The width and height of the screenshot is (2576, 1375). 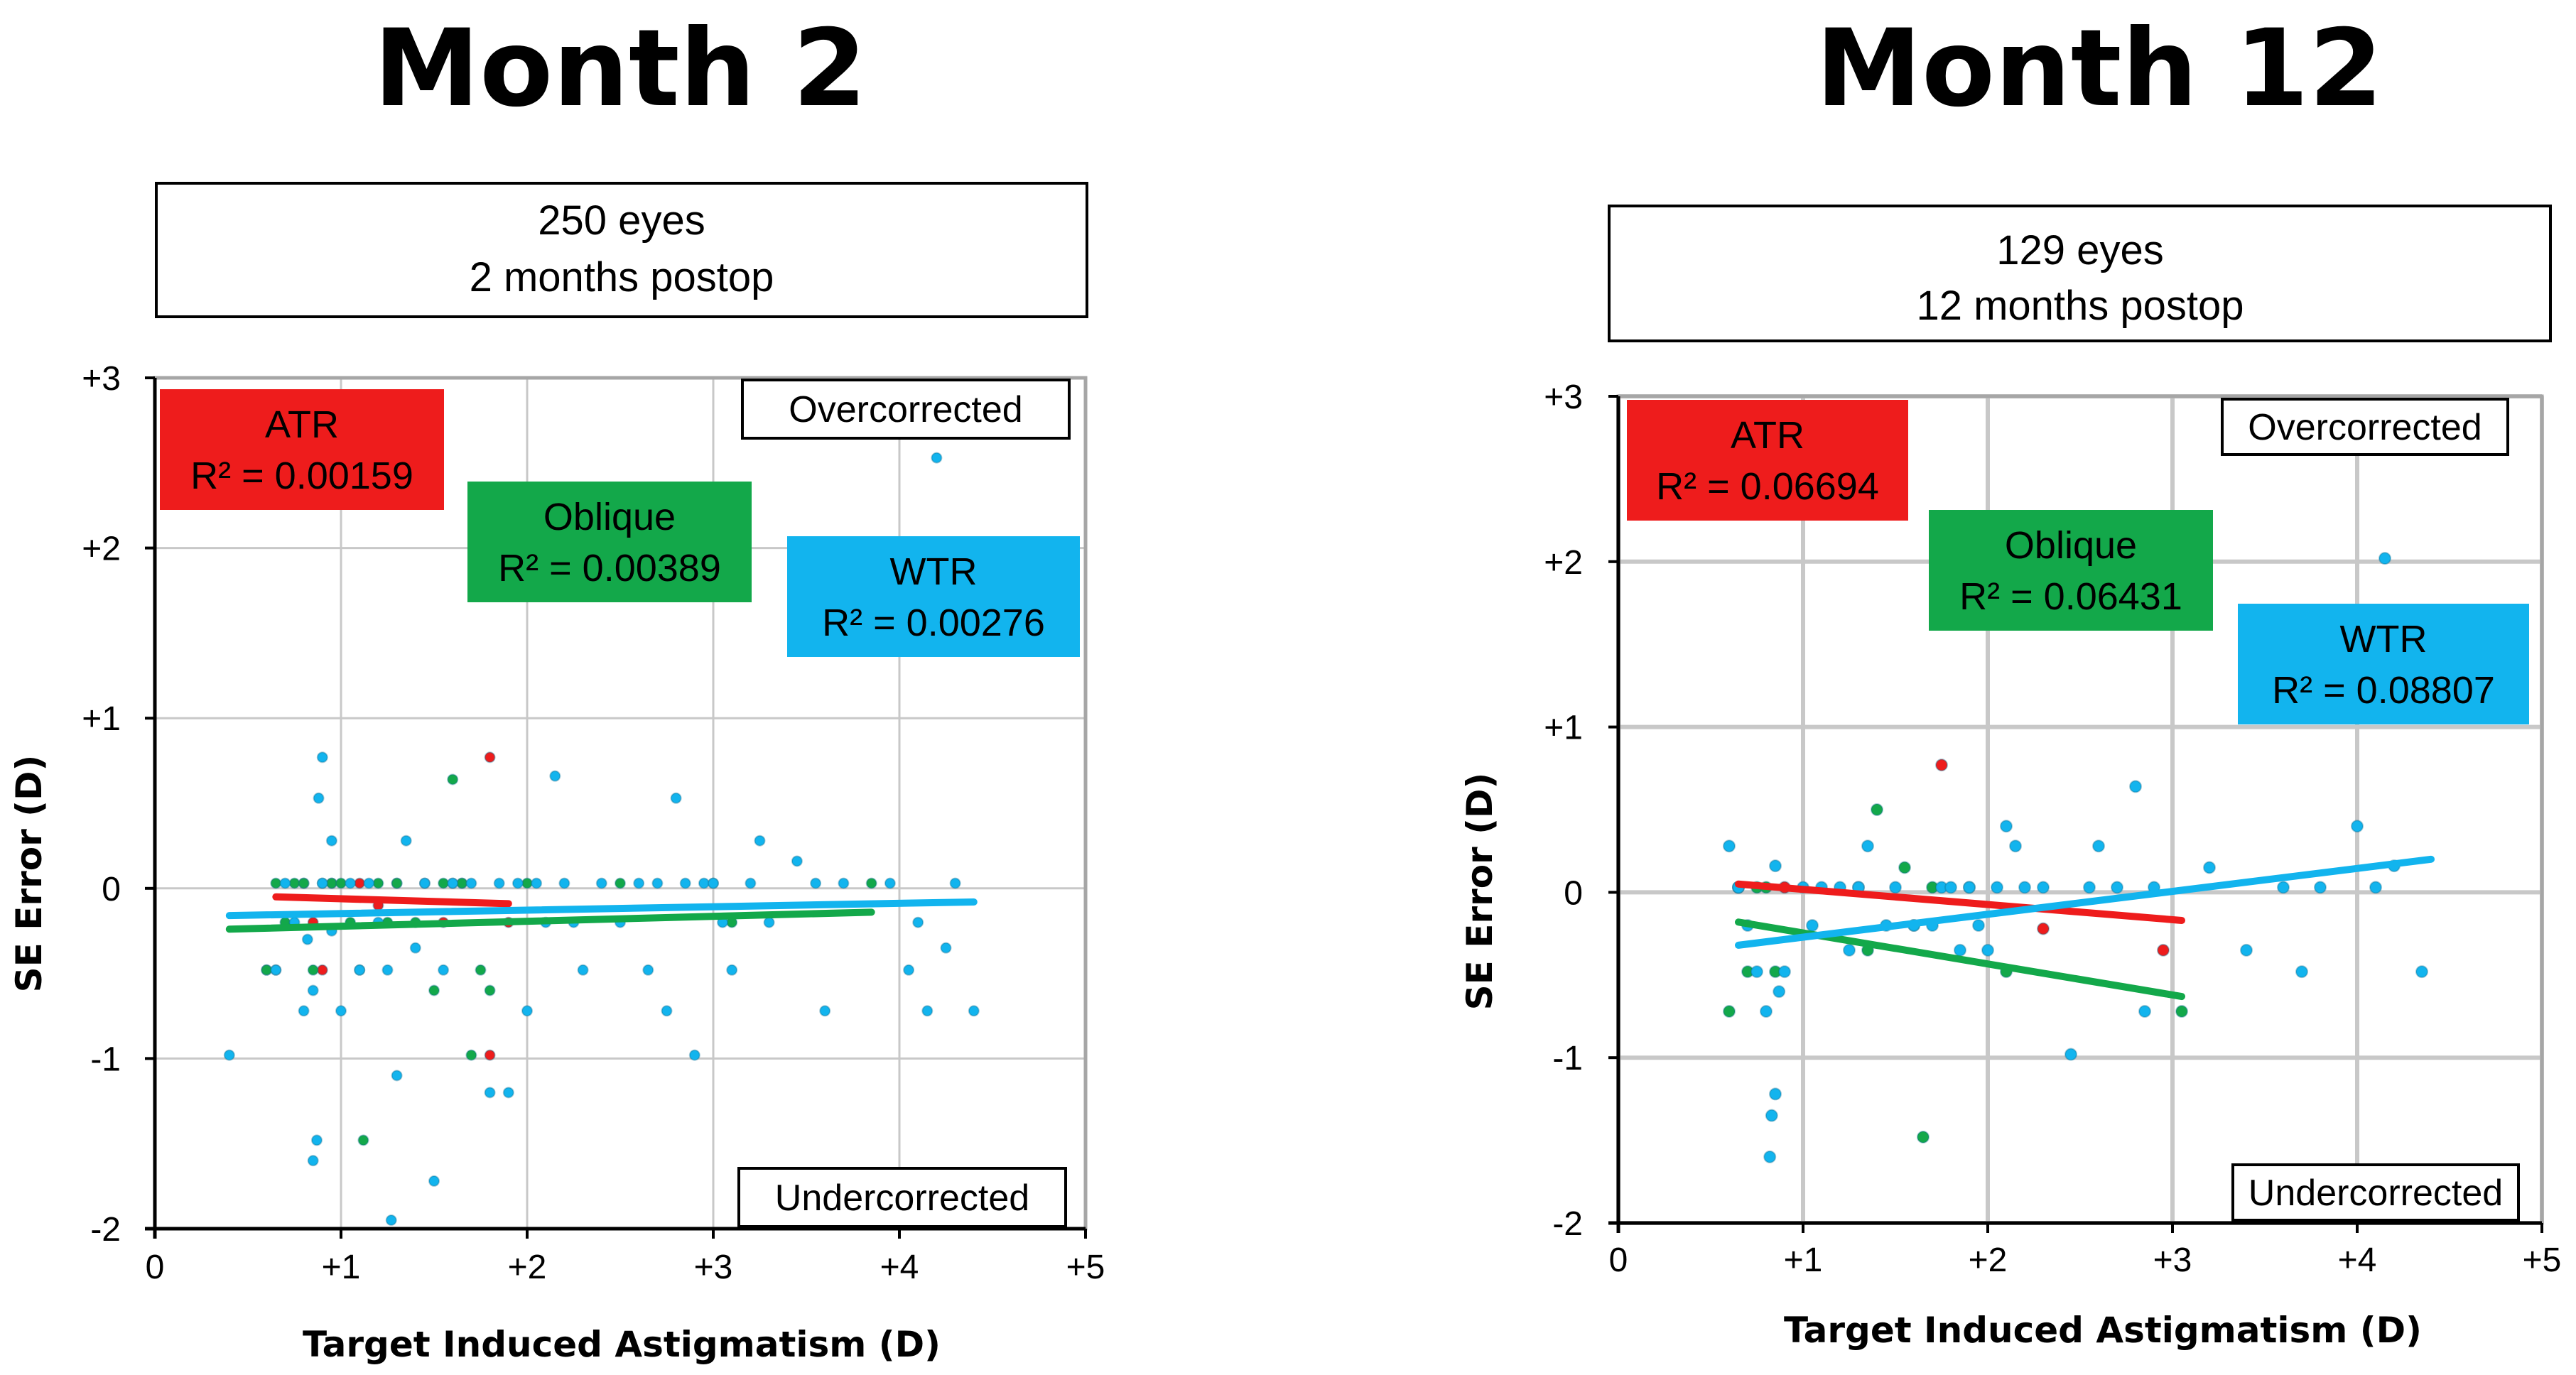 What do you see at coordinates (609, 542) in the screenshot?
I see `oblique-legend-box` at bounding box center [609, 542].